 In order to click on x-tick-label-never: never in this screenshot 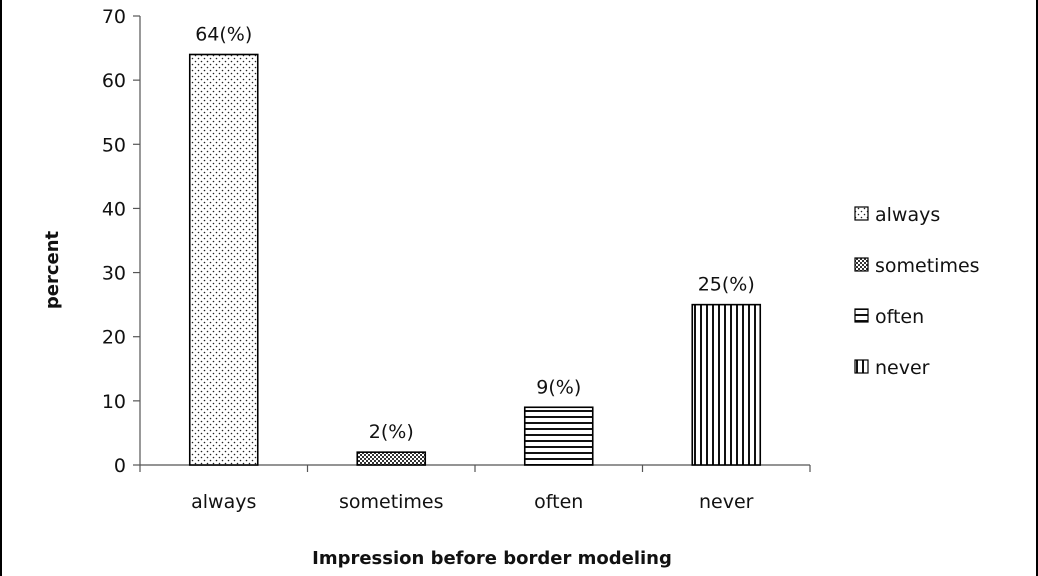, I will do `click(726, 502)`.